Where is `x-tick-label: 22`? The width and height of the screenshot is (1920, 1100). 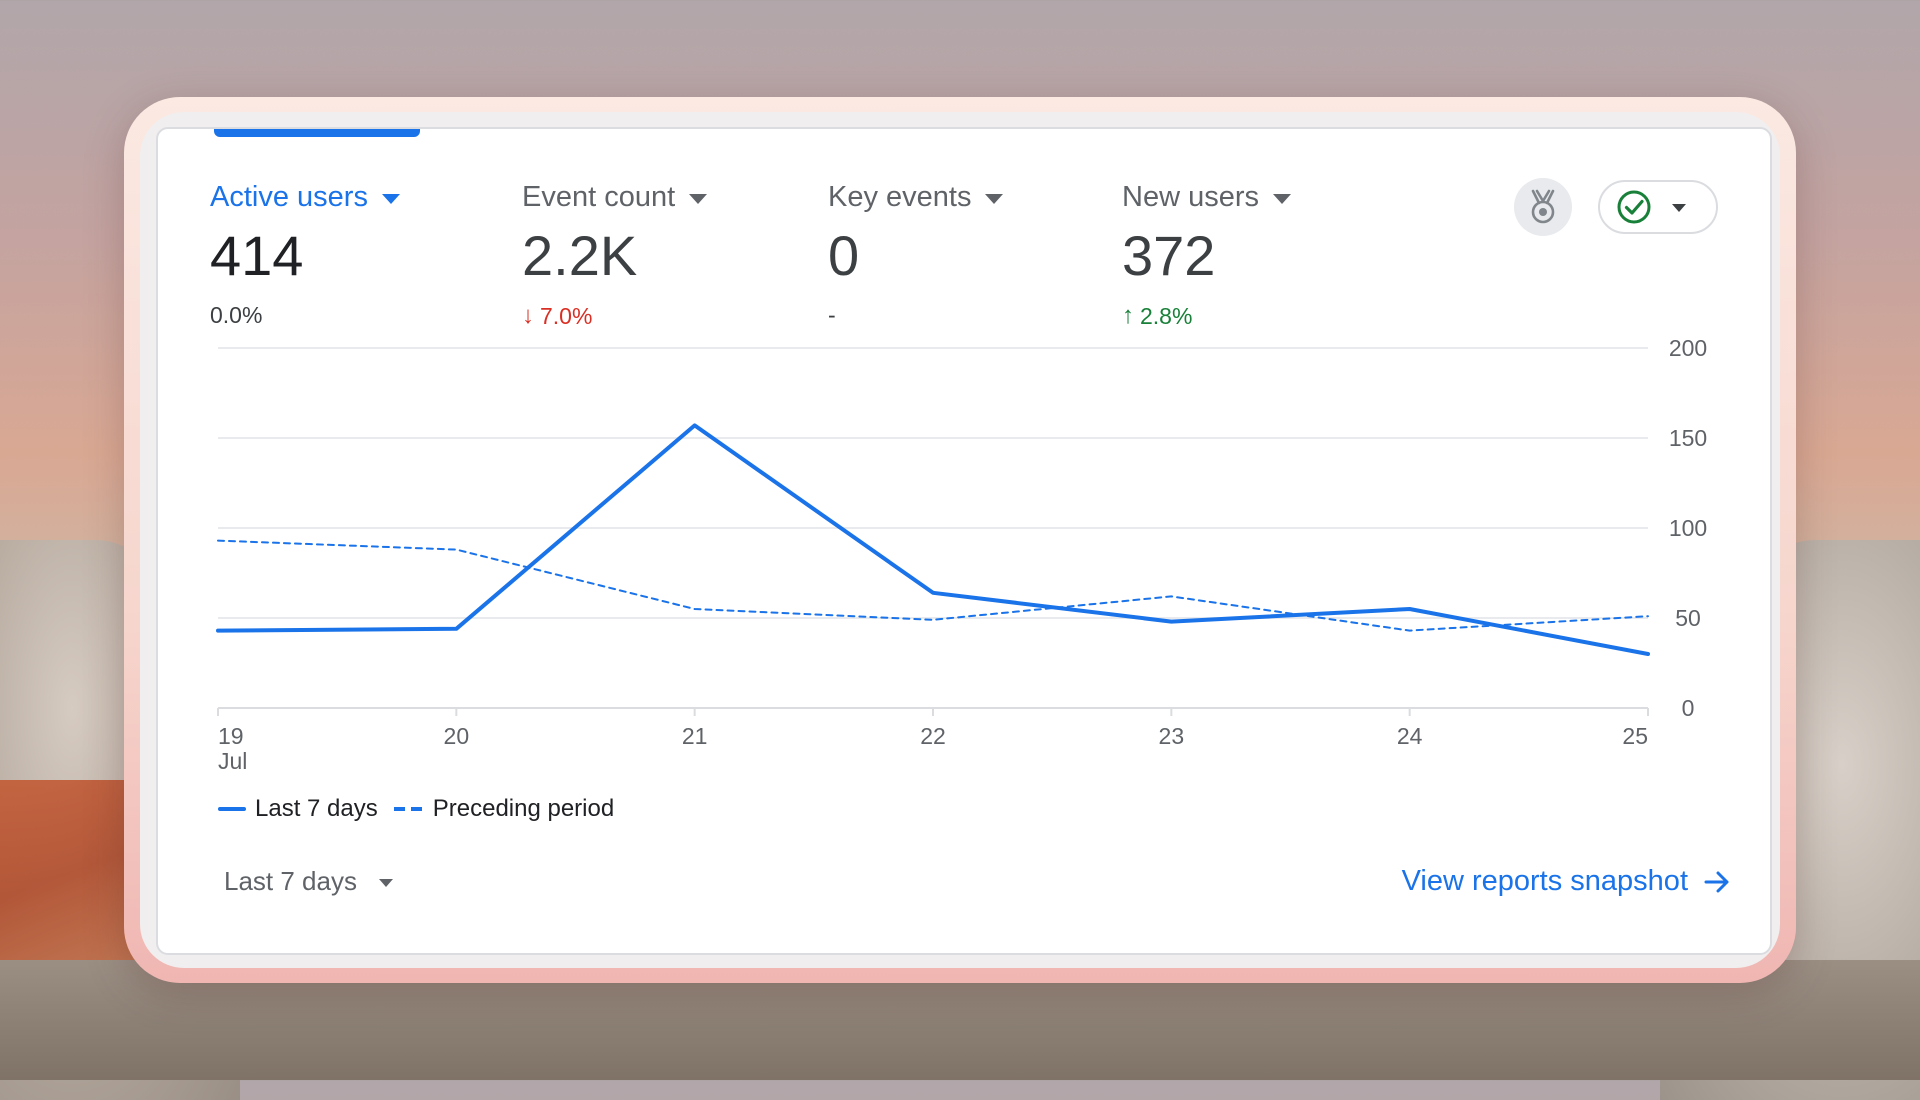
x-tick-label: 22 is located at coordinates (933, 736).